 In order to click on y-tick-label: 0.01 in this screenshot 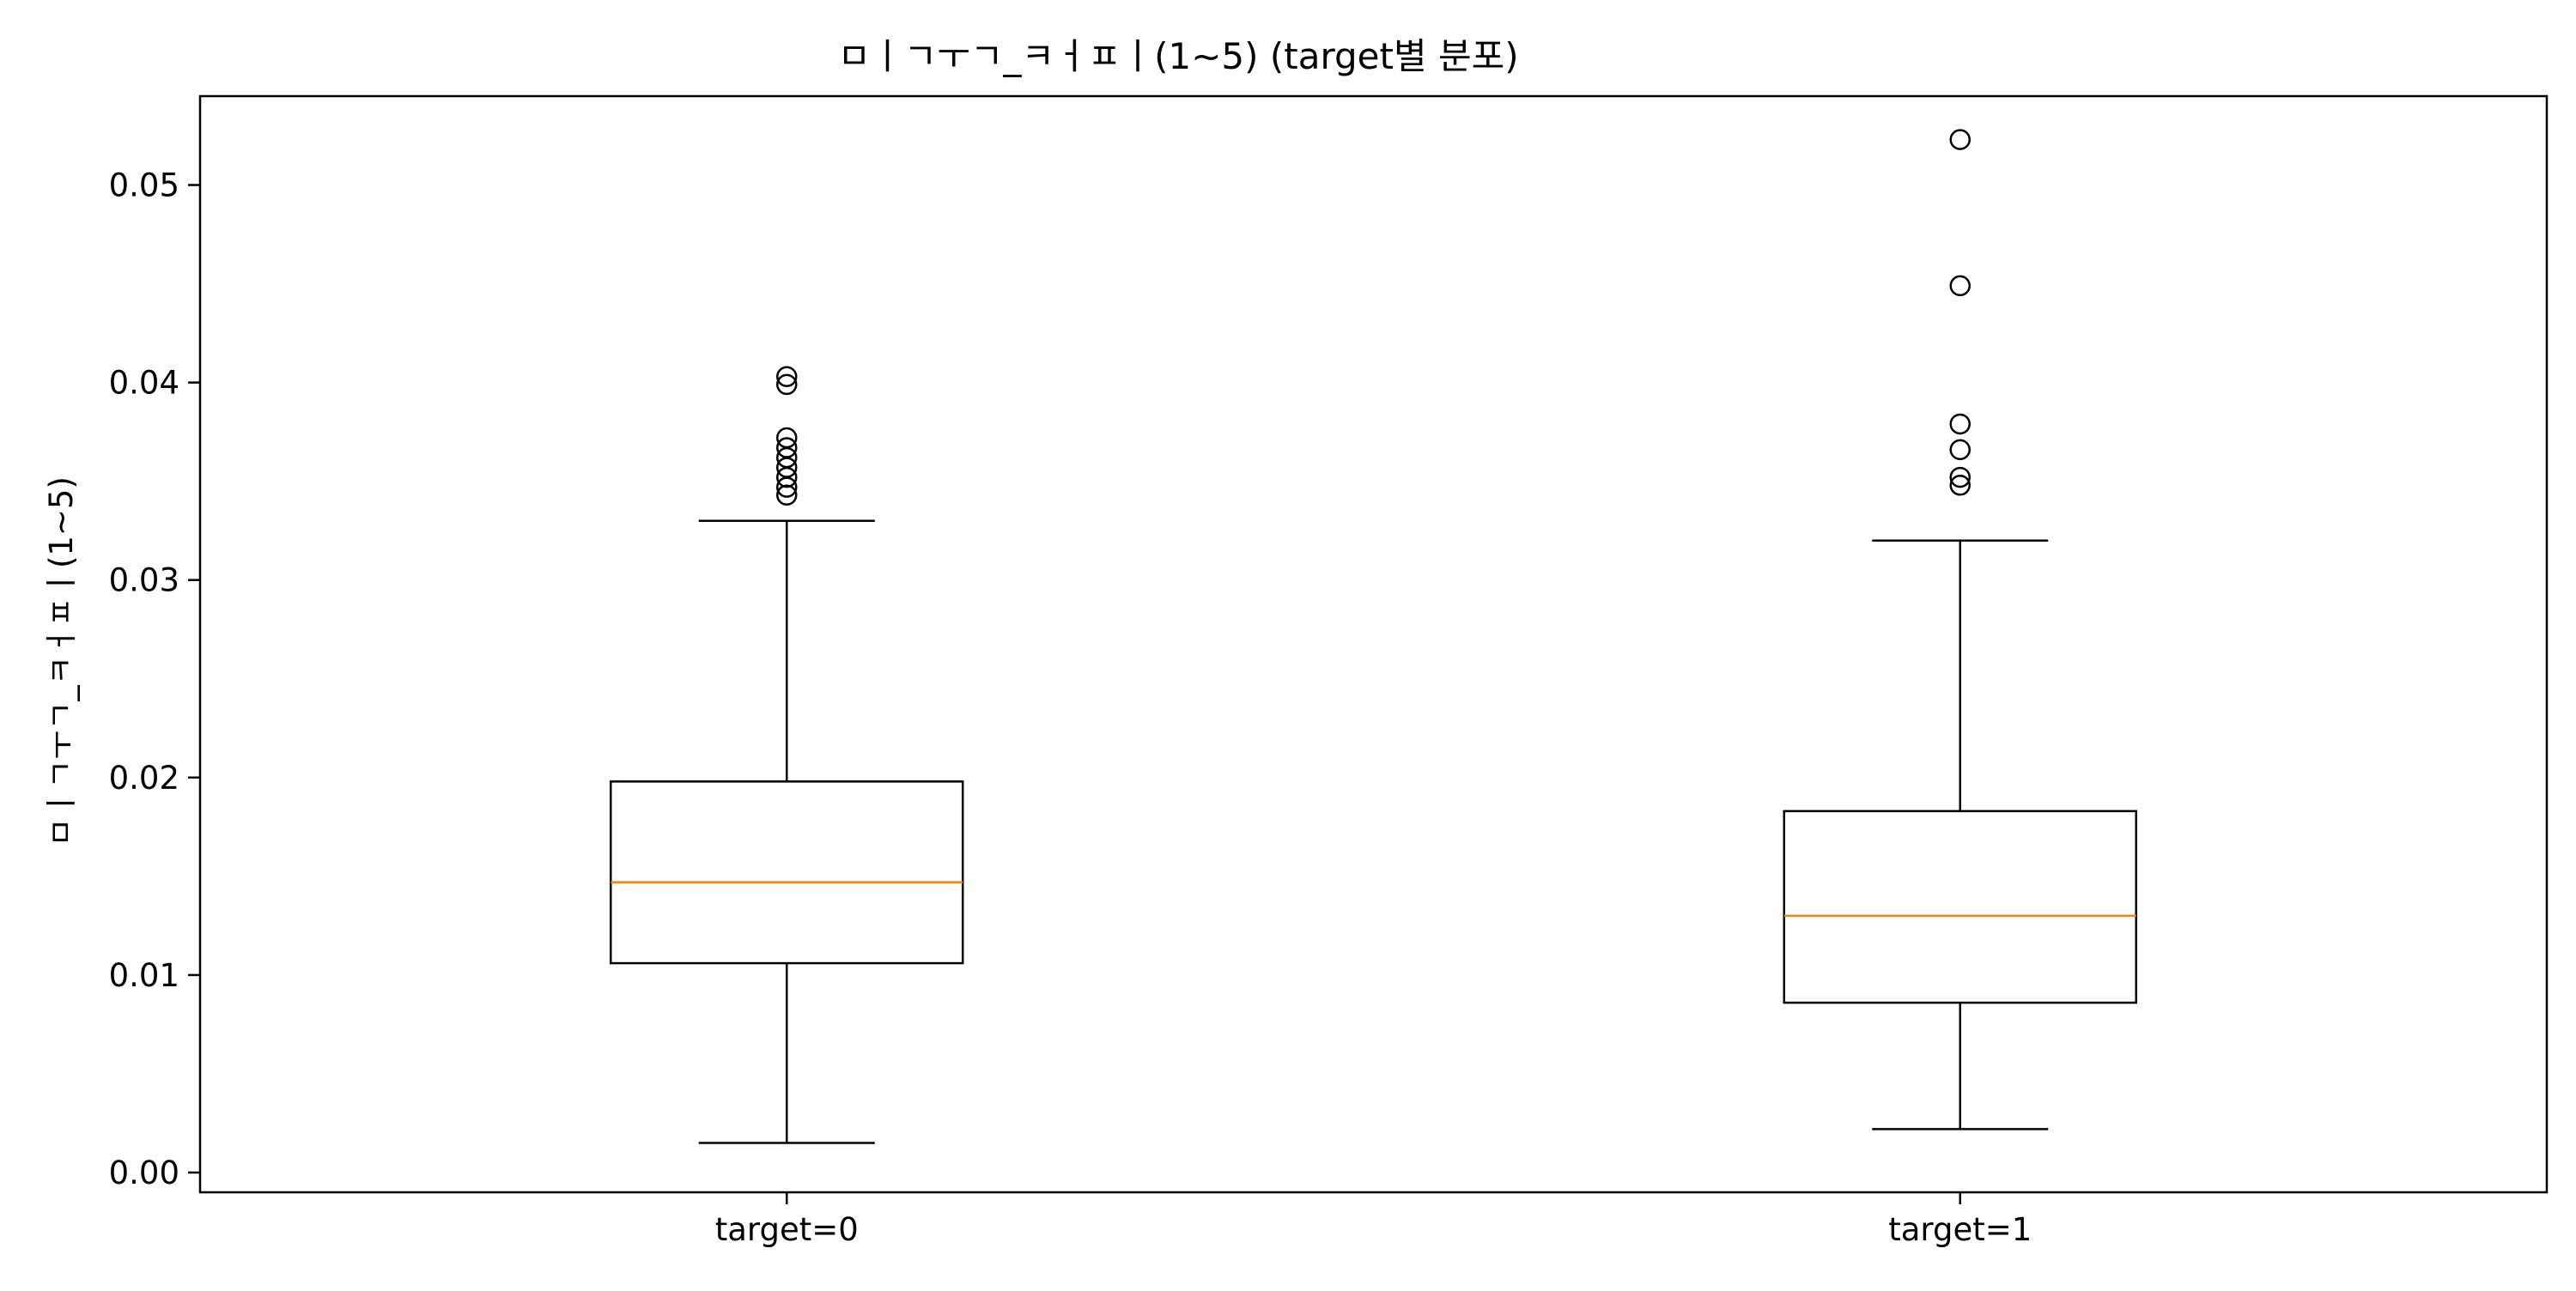, I will do `click(144, 976)`.